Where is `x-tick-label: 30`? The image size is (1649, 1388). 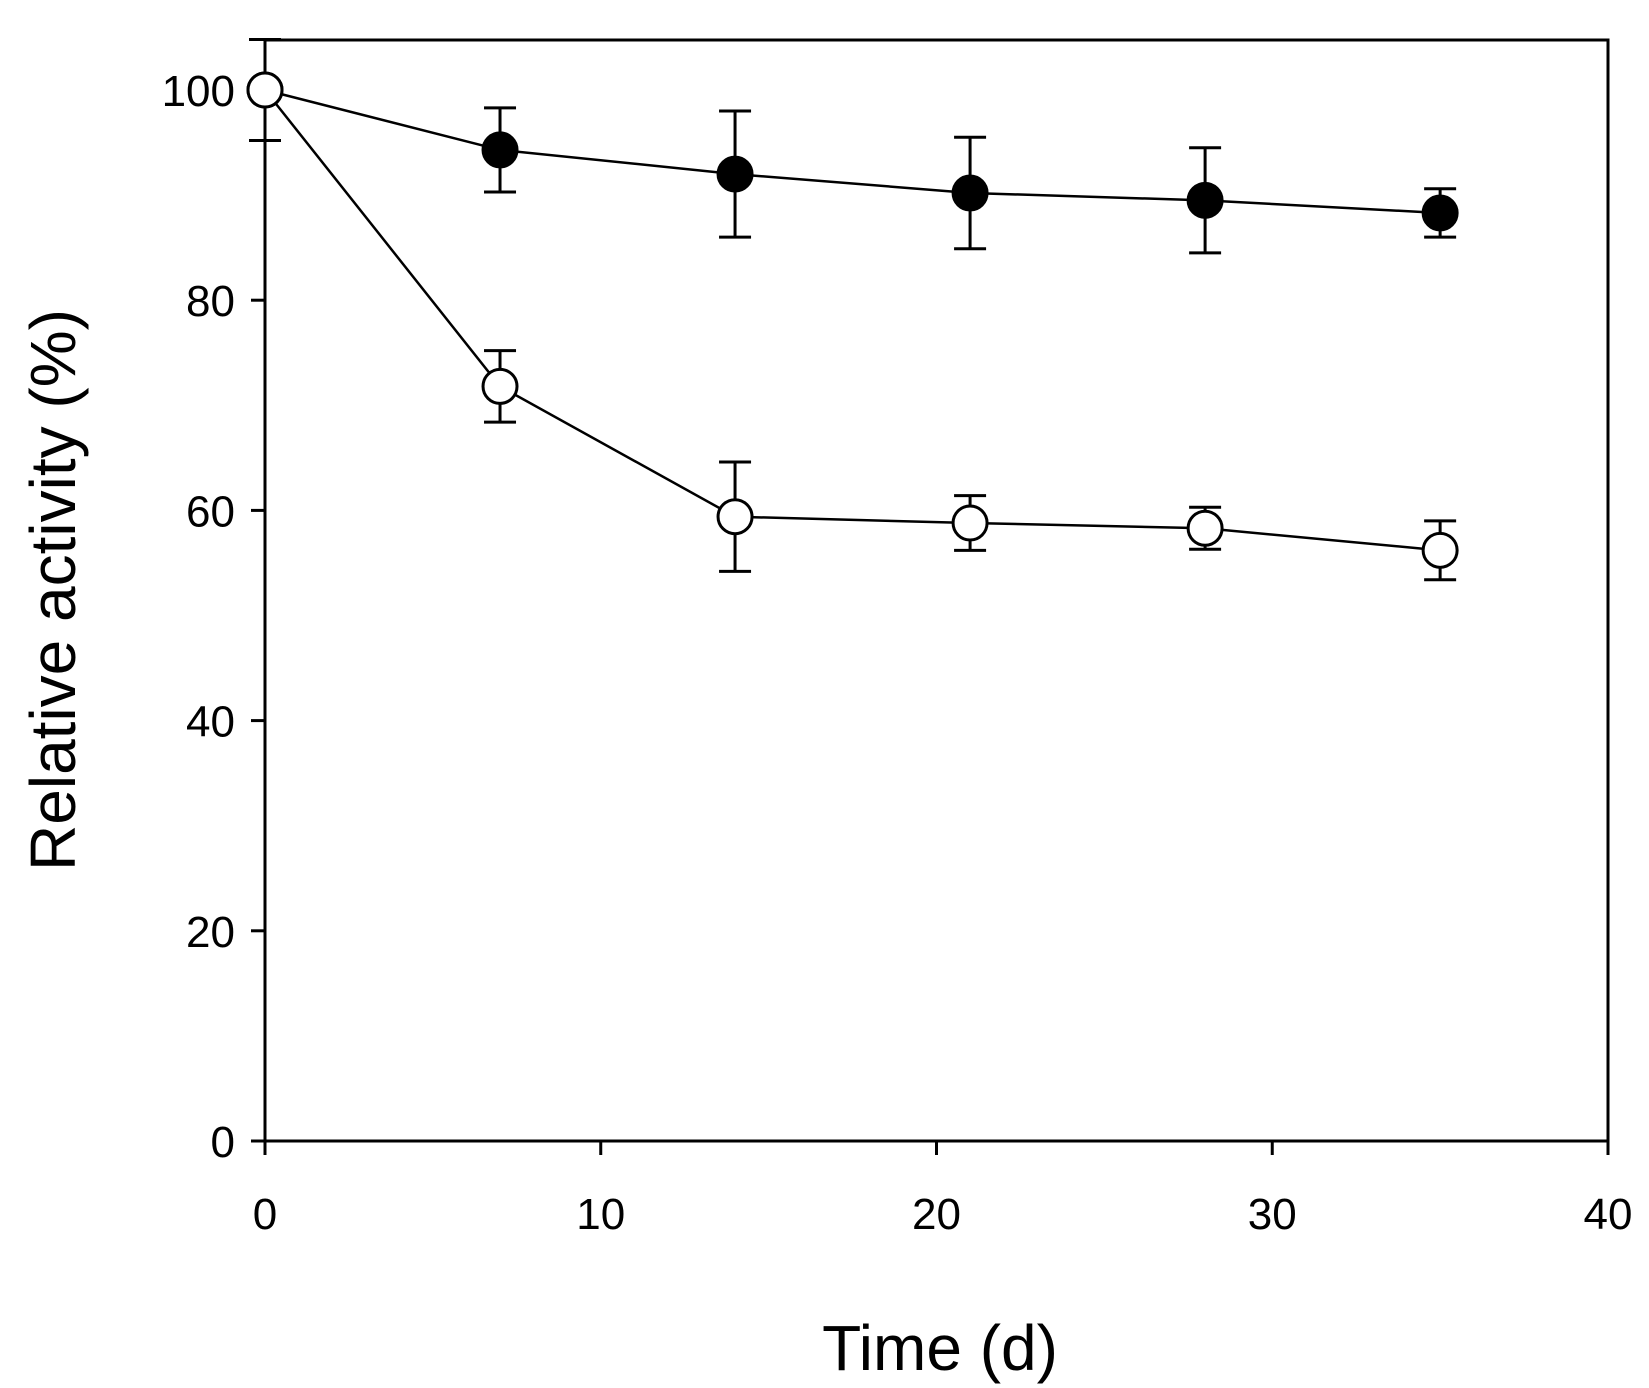 x-tick-label: 30 is located at coordinates (1272, 1214).